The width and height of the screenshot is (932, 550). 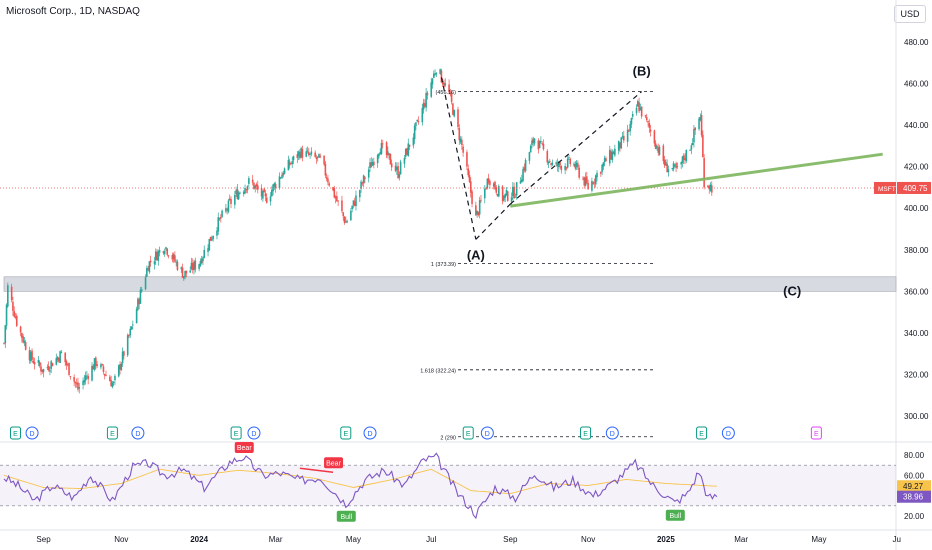 I want to click on rsi-ma-line, so click(x=360, y=481).